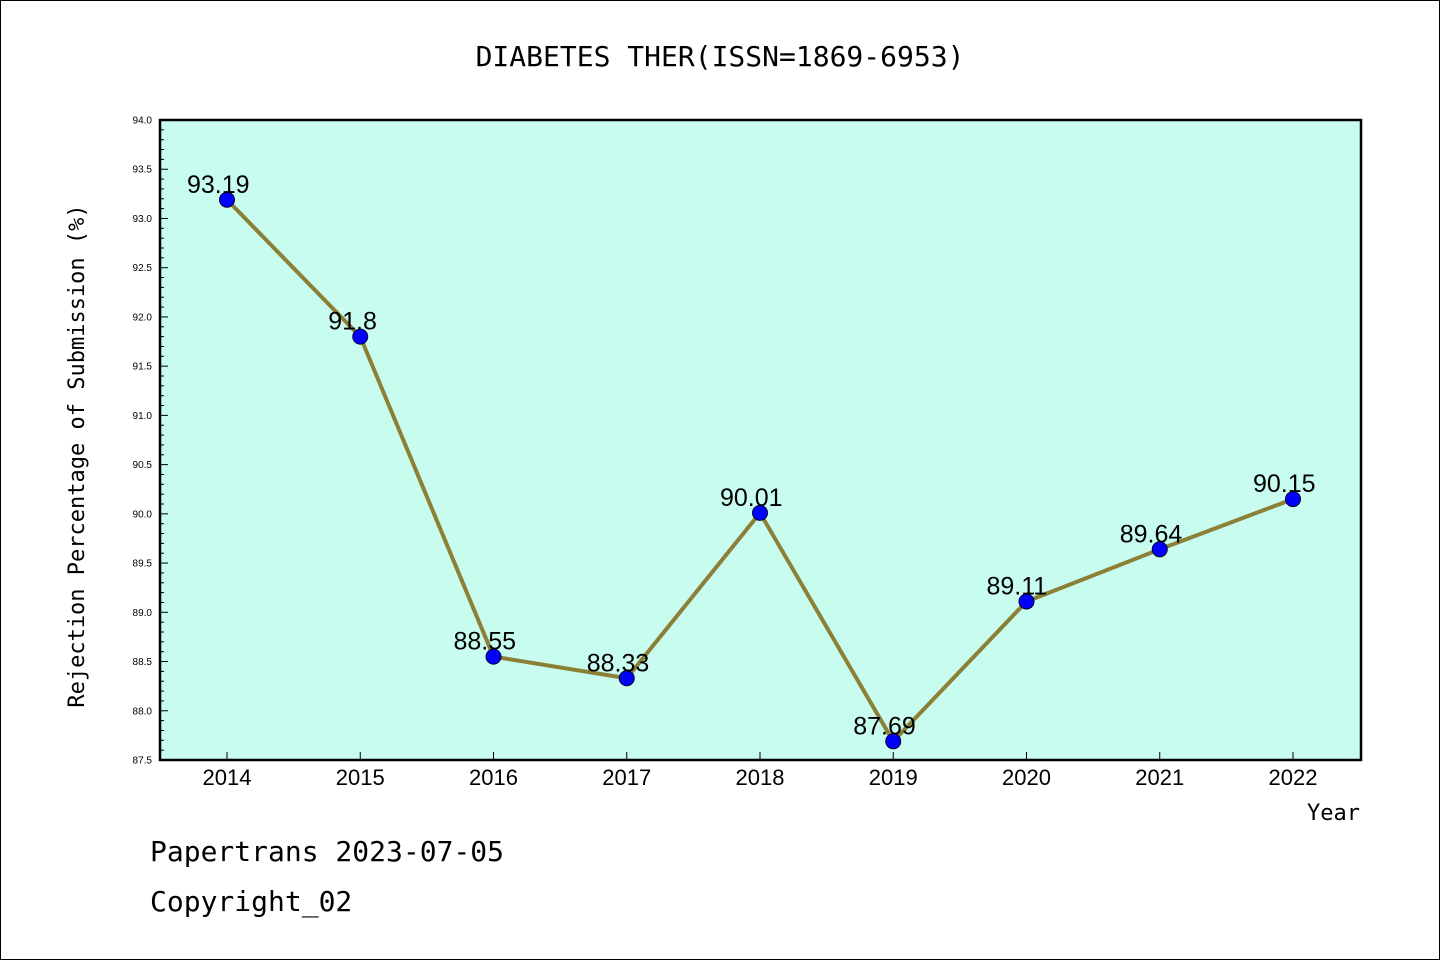  What do you see at coordinates (720, 56) in the screenshot?
I see `chart-title: DIABETES THER(ISSN=1869-6953)` at bounding box center [720, 56].